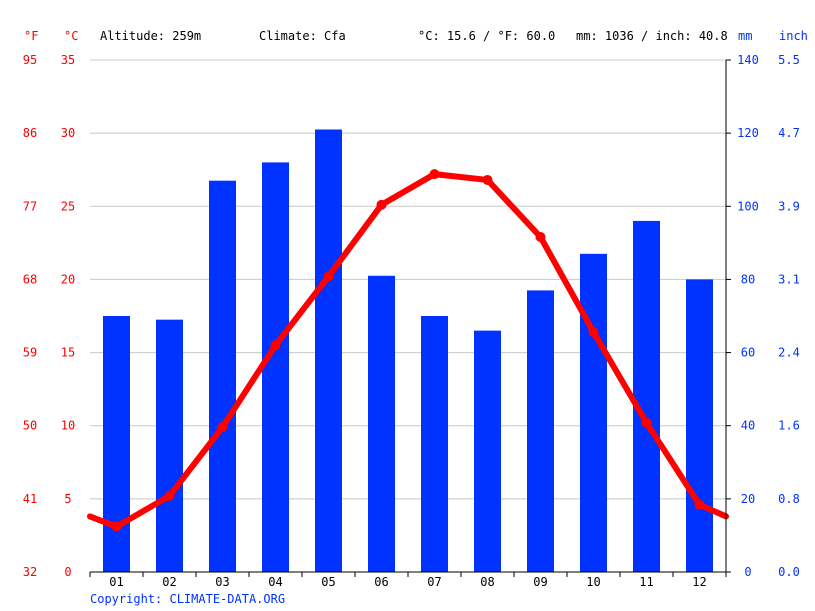 Image resolution: width=815 pixels, height=611 pixels. I want to click on mm-tick-label: 60, so click(748, 353).